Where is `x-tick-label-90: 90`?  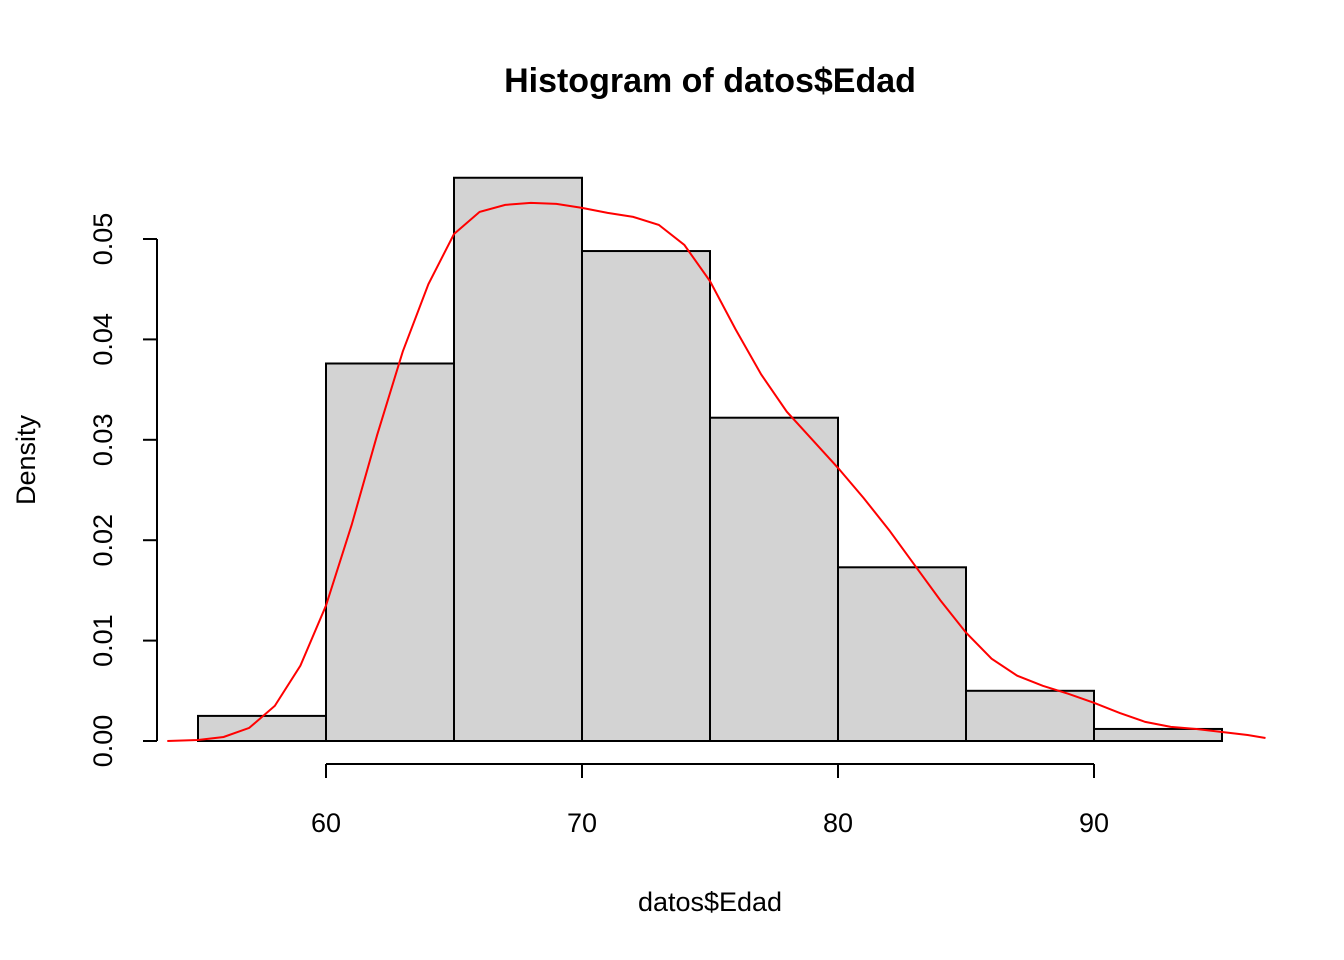
x-tick-label-90: 90 is located at coordinates (1094, 823).